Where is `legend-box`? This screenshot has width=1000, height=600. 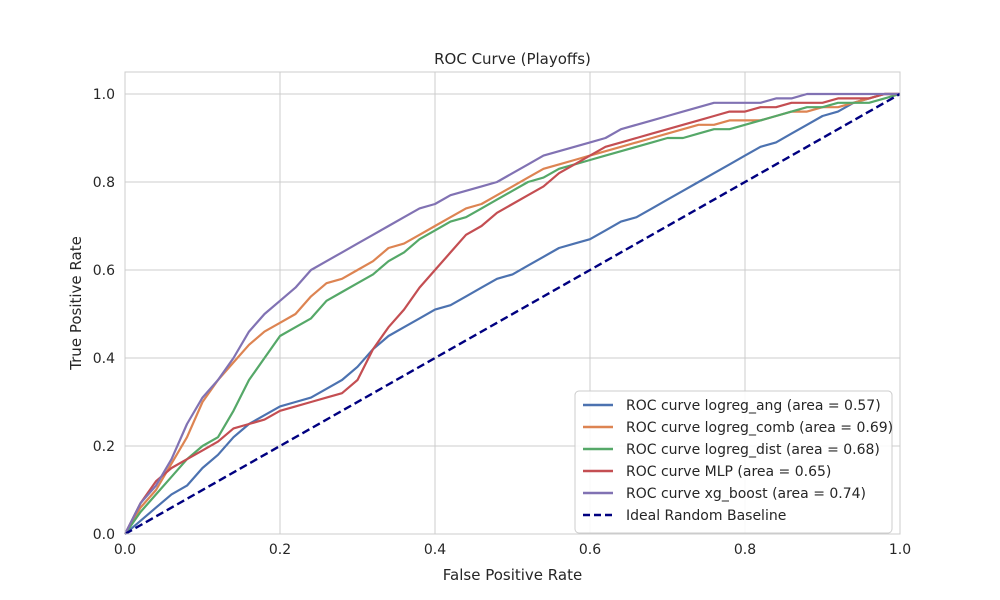
legend-box is located at coordinates (733, 462).